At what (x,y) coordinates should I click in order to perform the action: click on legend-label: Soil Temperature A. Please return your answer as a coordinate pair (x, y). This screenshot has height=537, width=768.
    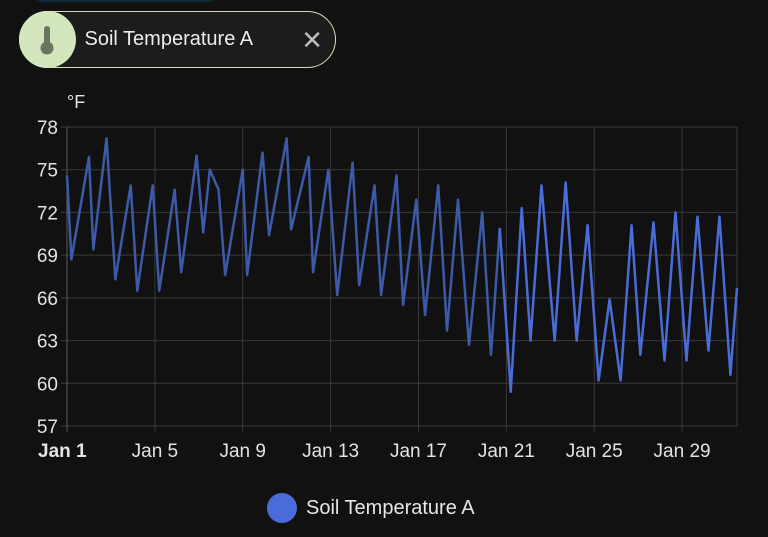
    Looking at the image, I should click on (390, 507).